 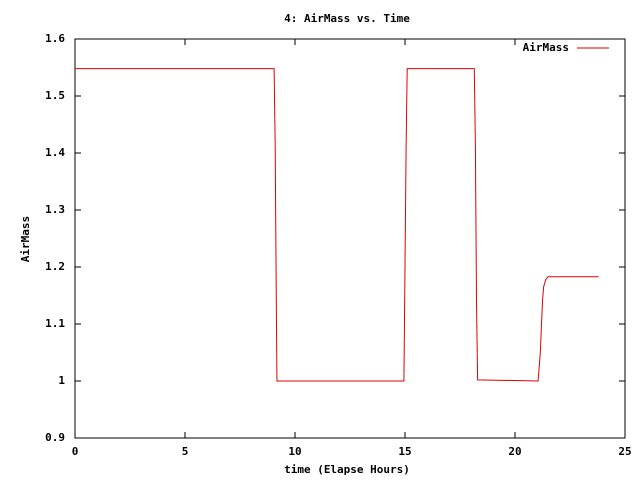 What do you see at coordinates (55, 95) in the screenshot?
I see `y-tick-label: 1.5` at bounding box center [55, 95].